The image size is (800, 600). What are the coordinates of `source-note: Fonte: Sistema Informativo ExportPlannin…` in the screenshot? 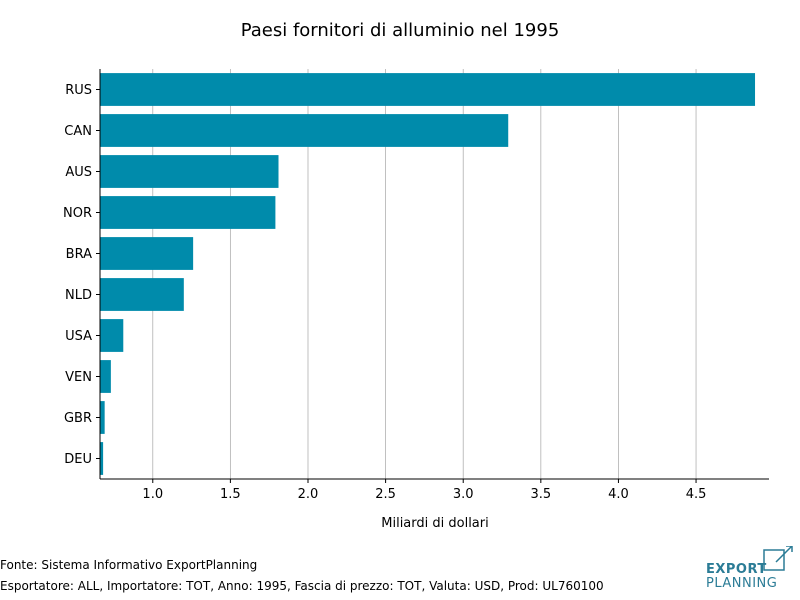 It's located at (129, 565).